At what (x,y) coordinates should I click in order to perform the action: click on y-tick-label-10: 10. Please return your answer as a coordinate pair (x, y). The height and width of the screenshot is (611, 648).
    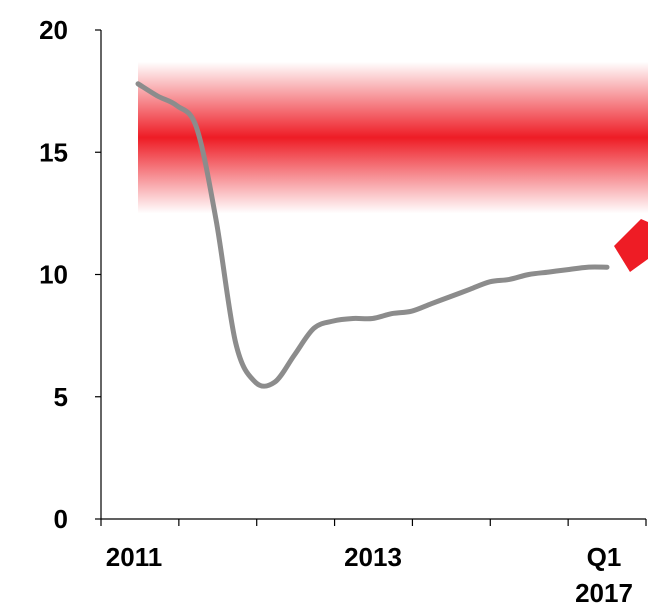
    Looking at the image, I should click on (53, 275).